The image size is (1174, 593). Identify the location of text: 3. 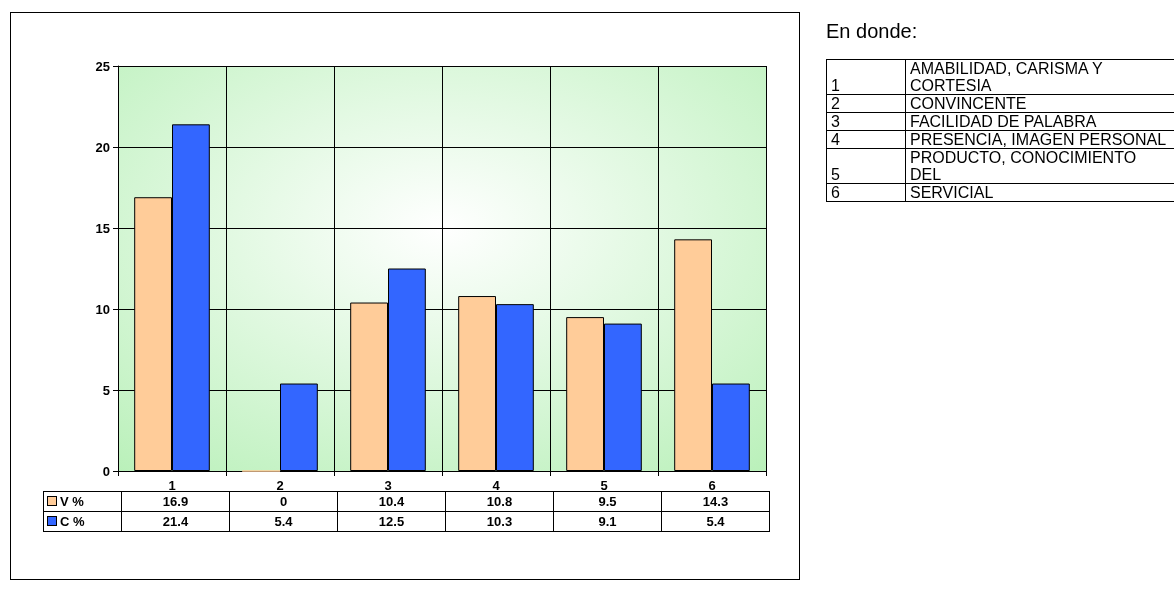
(866, 121).